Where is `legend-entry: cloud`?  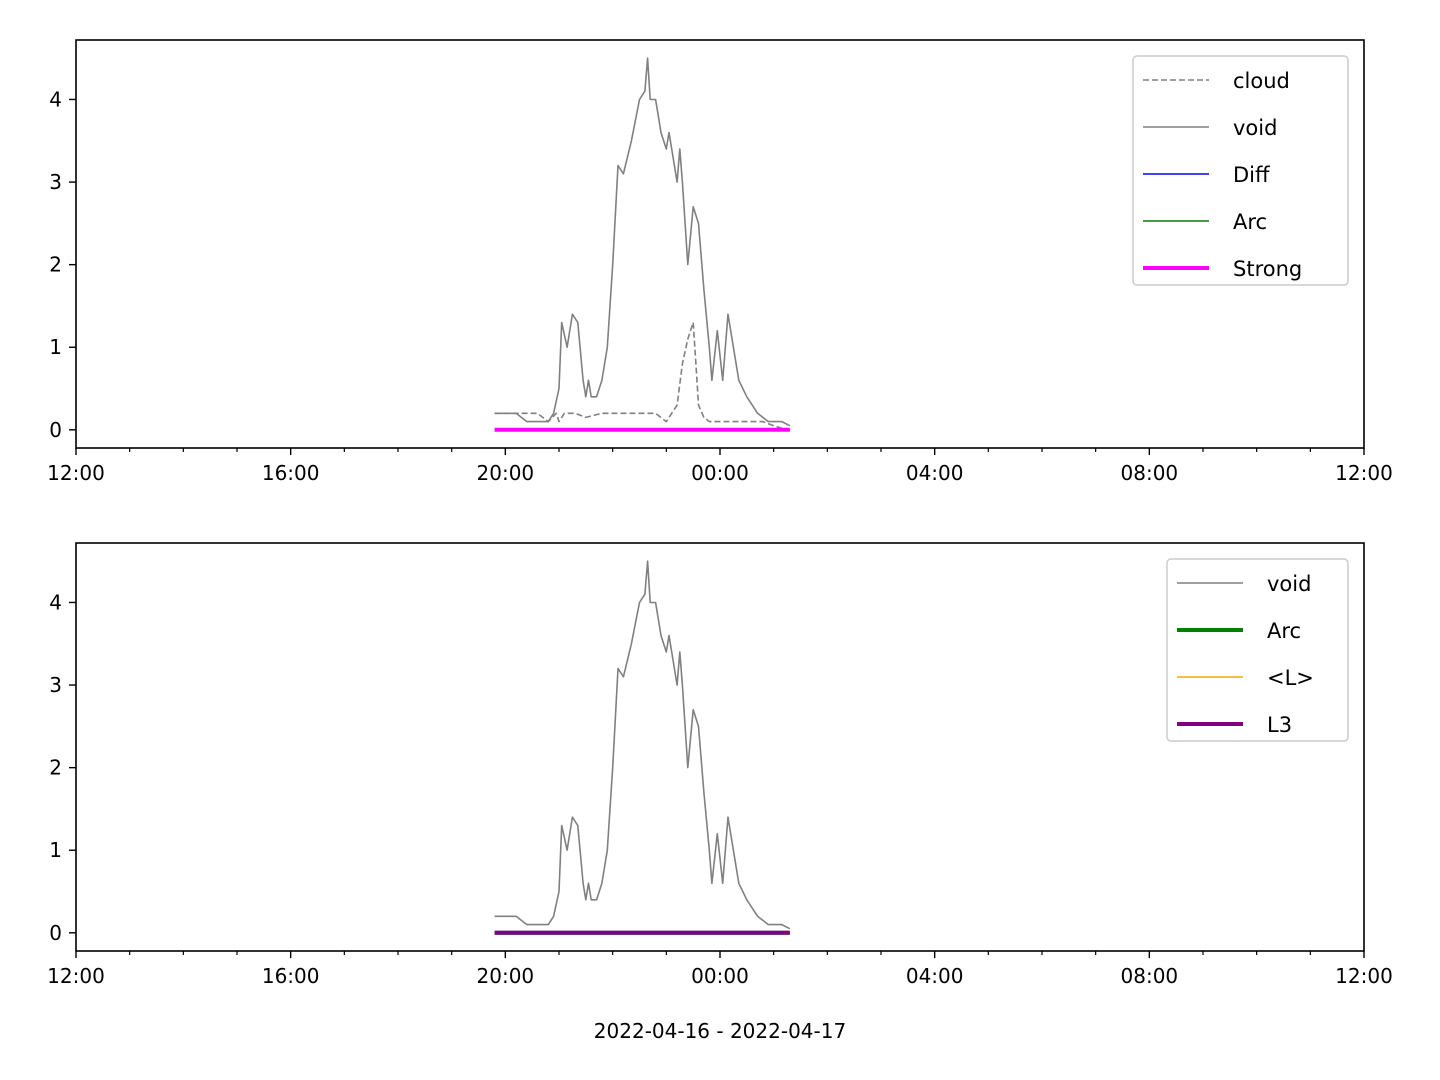
legend-entry: cloud is located at coordinates (1216, 81).